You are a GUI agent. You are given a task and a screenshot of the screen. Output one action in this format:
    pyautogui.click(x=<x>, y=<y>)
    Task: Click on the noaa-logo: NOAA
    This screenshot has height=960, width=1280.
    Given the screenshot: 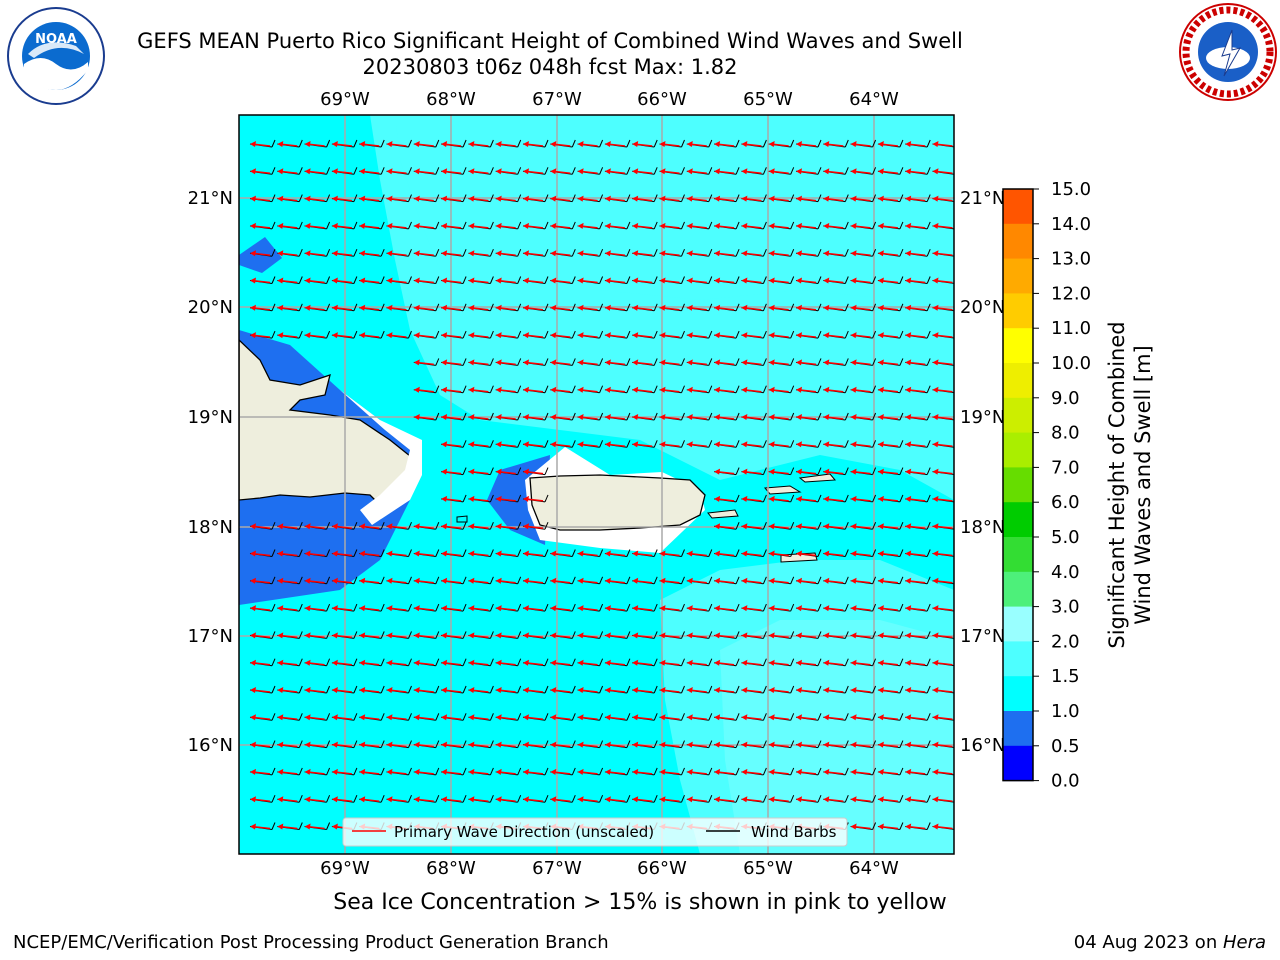 What is the action you would take?
    pyautogui.click(x=56, y=56)
    